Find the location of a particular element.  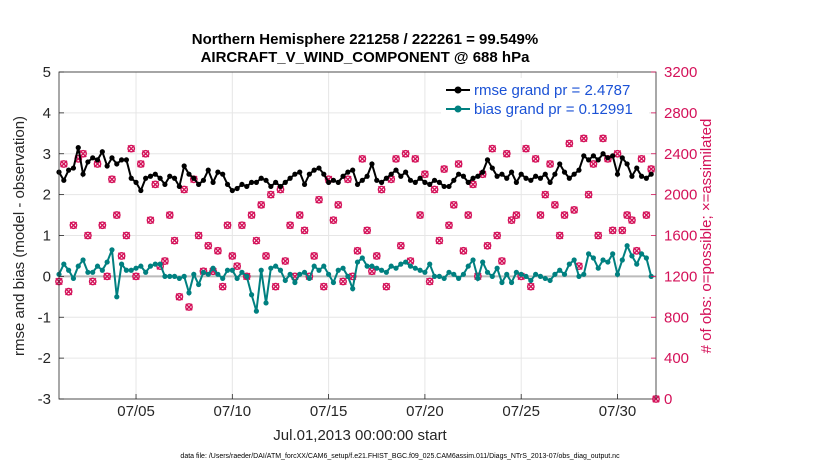

y-tick-label-left: 2 is located at coordinates (47, 195).